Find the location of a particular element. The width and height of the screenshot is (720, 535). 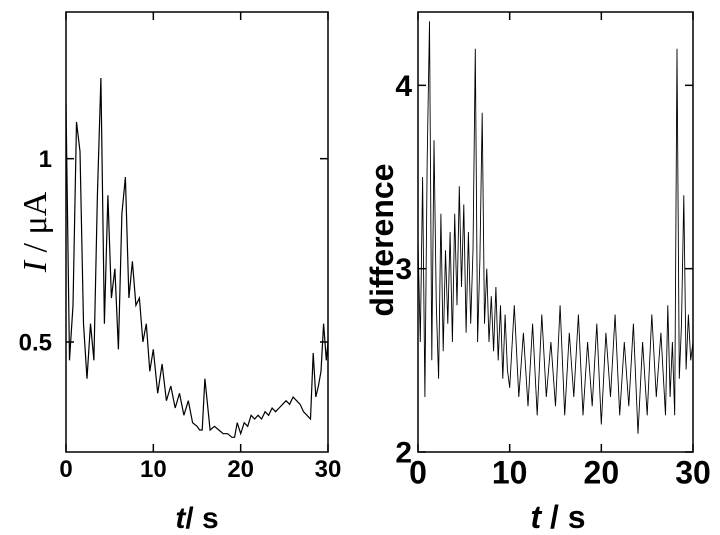

right-y-tick-label: 3 is located at coordinates (403, 269).